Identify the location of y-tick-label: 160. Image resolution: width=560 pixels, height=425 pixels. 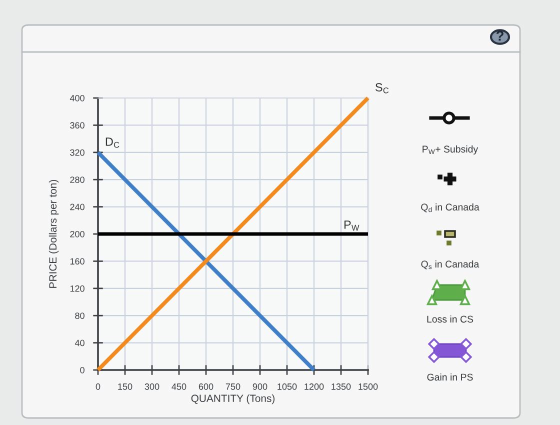
(77, 261).